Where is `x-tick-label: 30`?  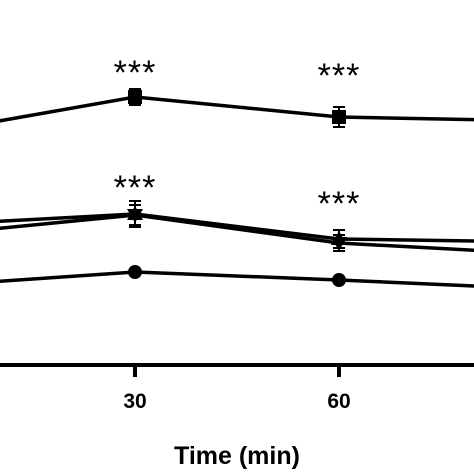 x-tick-label: 30 is located at coordinates (134, 401).